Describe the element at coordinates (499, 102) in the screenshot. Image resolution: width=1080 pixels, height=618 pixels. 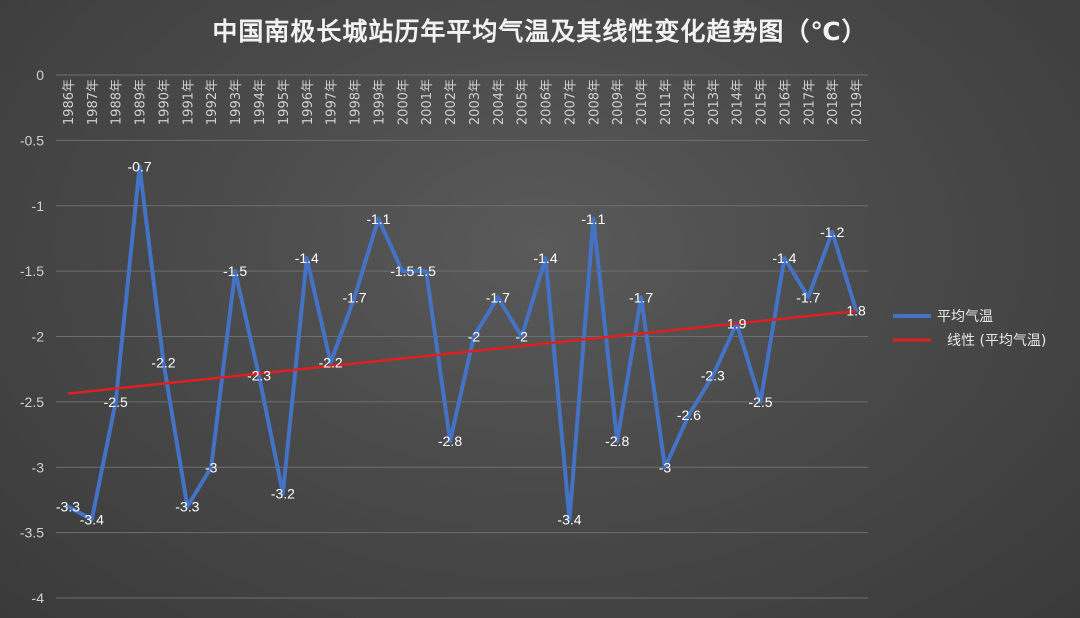
I see `x-tick-label: 2004年` at that location.